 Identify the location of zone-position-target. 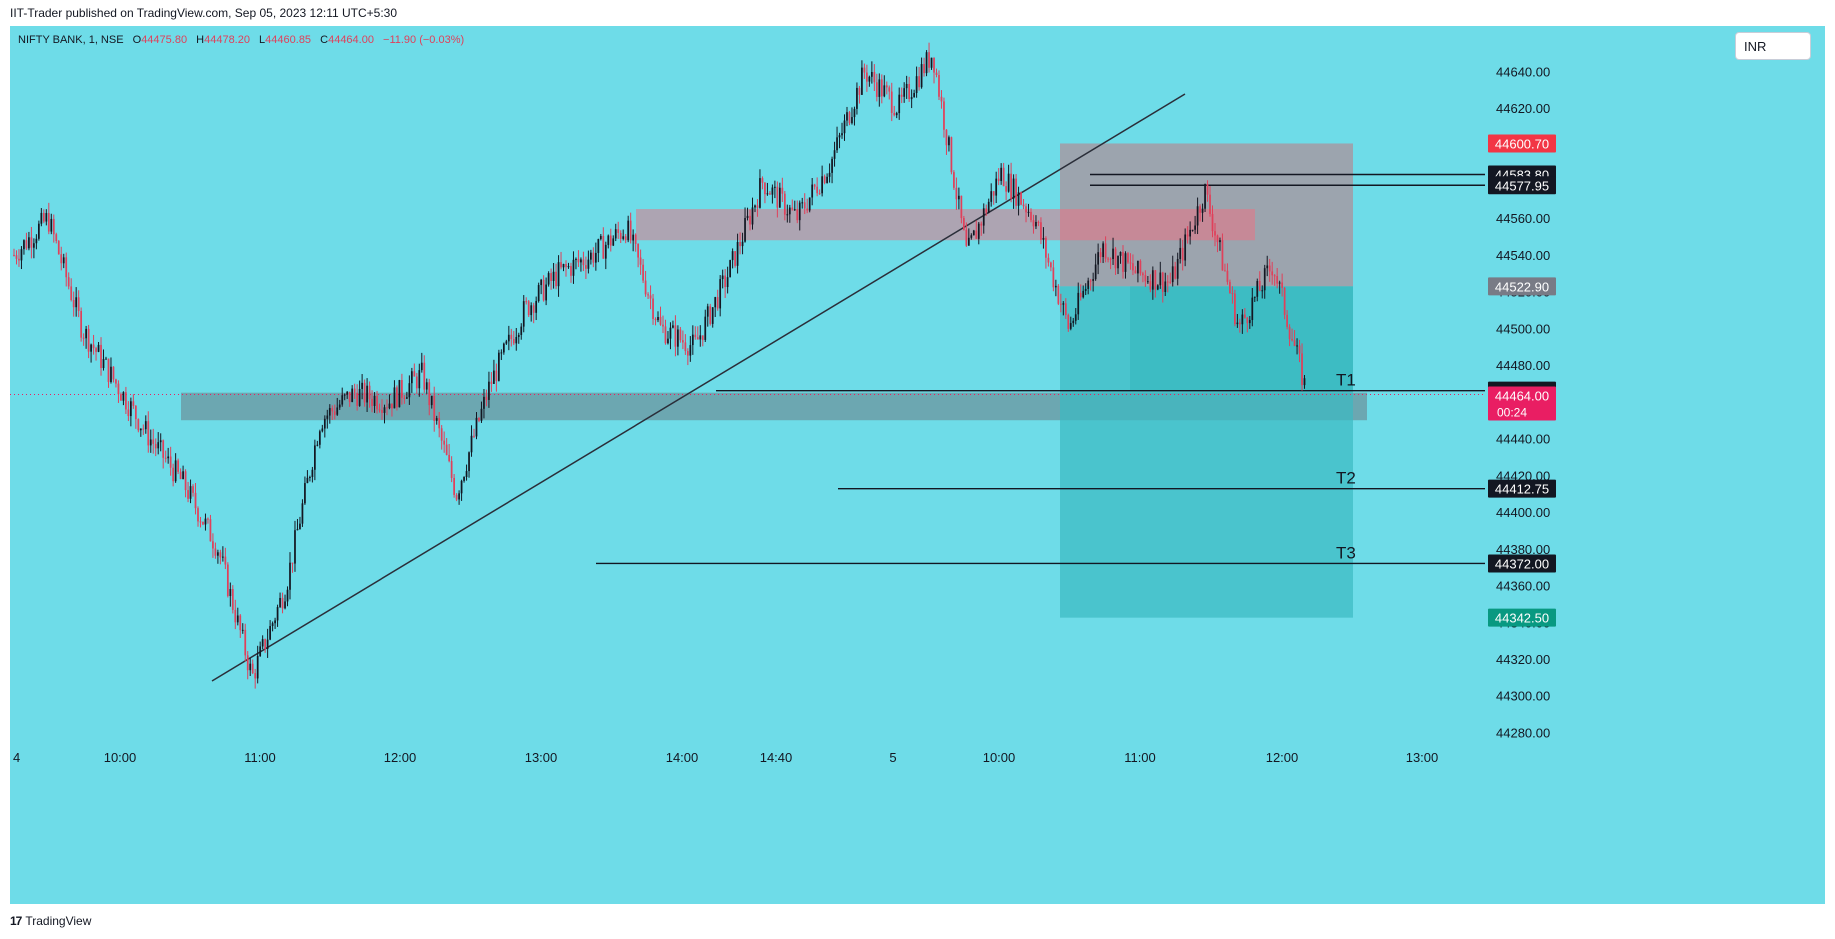
(1206, 452).